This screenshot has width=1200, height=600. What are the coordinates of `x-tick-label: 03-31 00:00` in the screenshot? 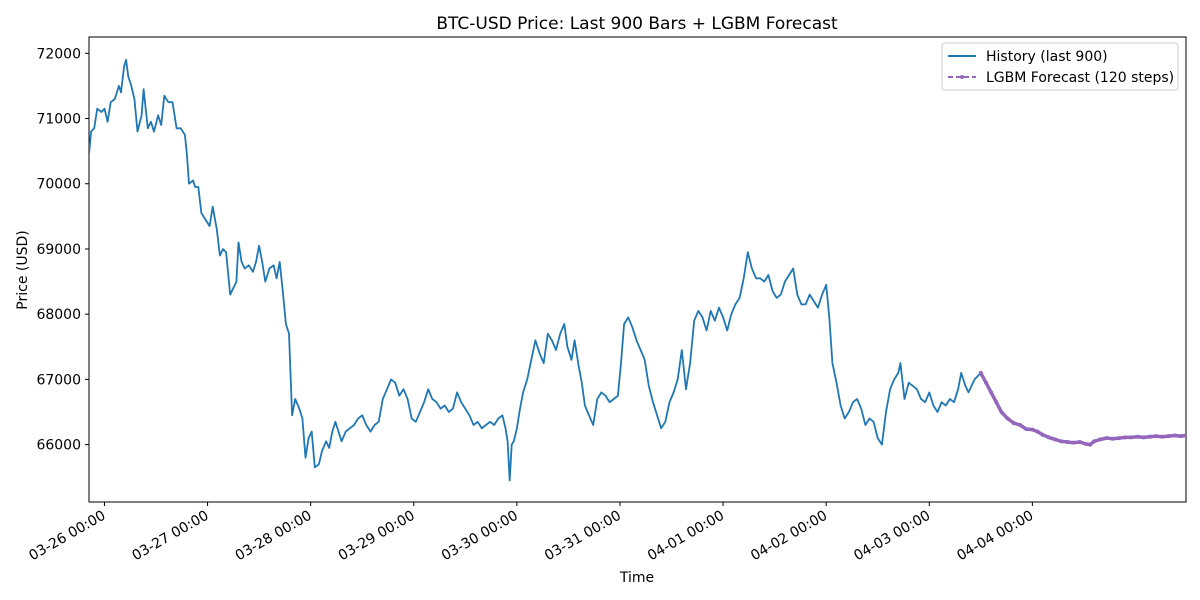 It's located at (583, 536).